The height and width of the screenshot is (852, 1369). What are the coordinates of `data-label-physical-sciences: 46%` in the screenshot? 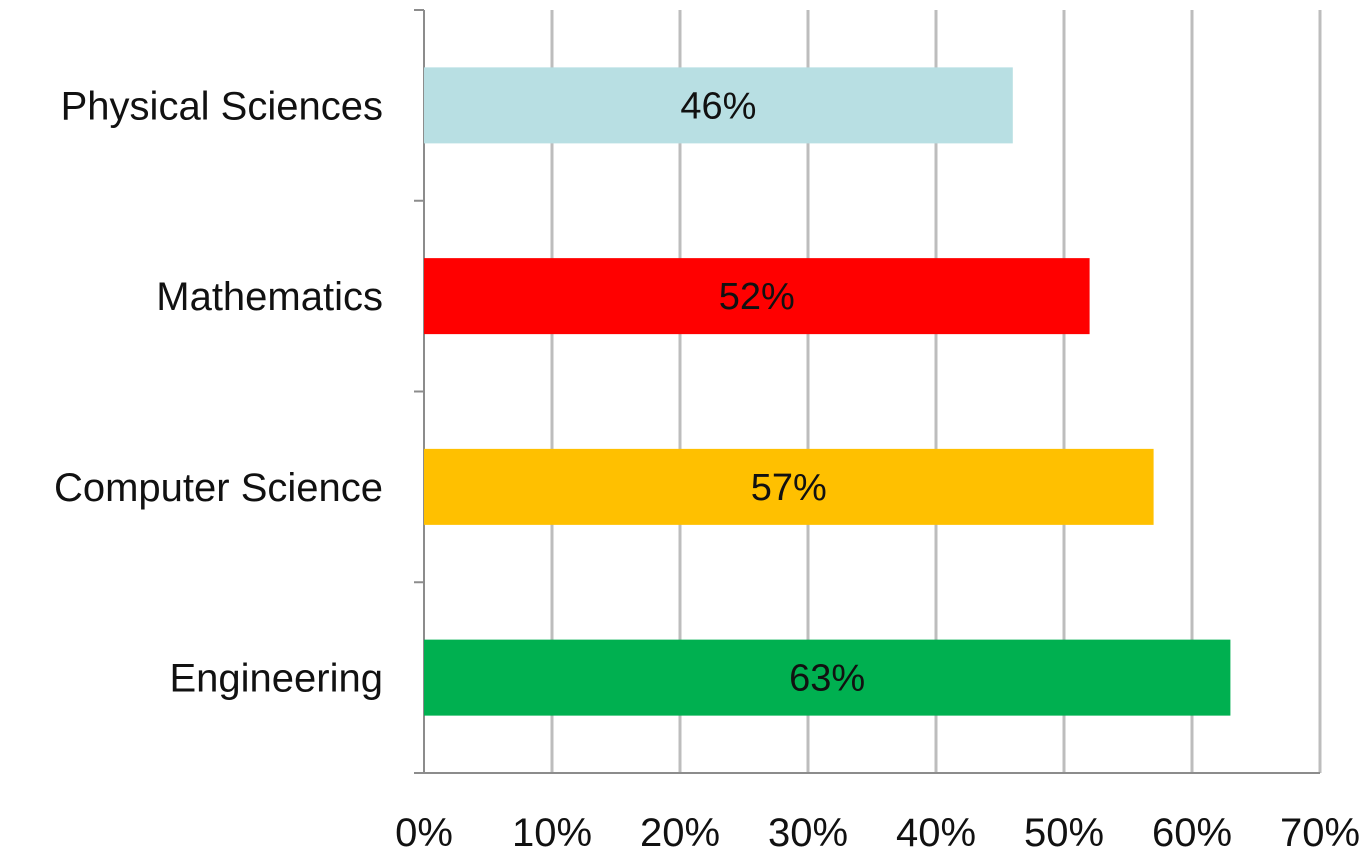 It's located at (718, 106).